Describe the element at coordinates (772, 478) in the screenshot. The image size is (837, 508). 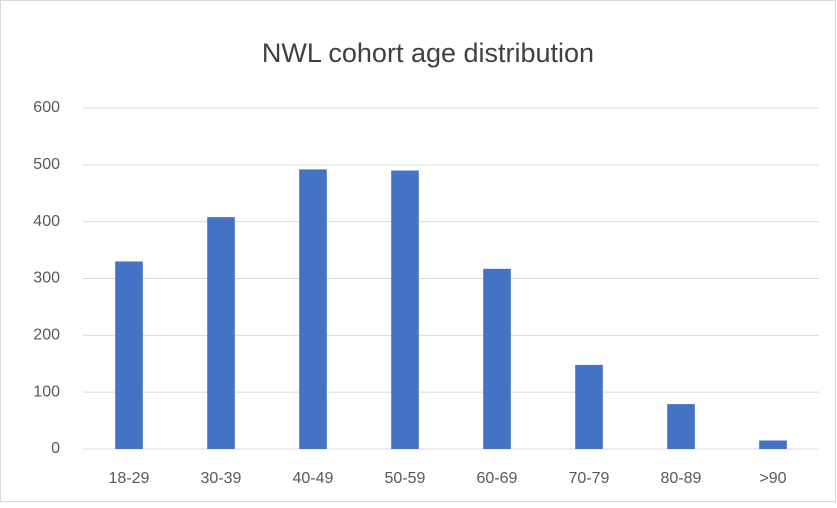
I see `x-tick-label: >90` at that location.